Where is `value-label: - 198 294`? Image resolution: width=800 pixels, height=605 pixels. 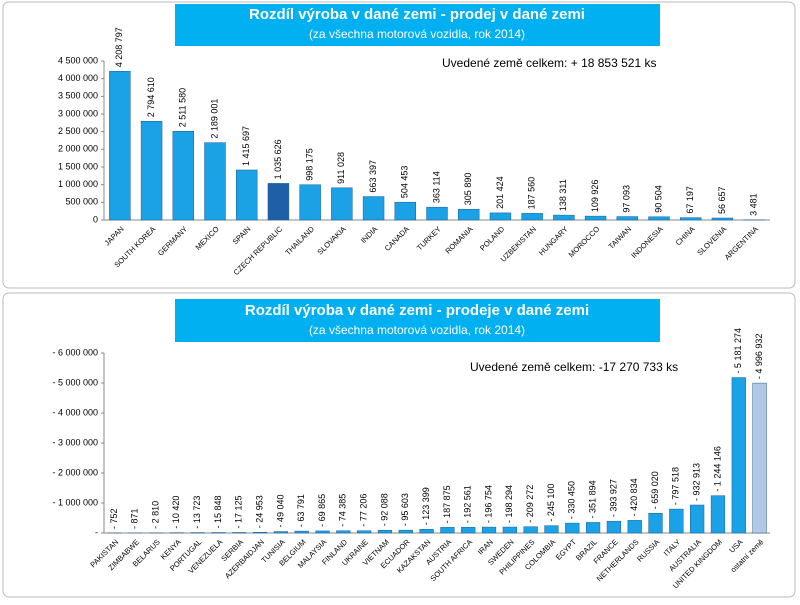 value-label: - 198 294 is located at coordinates (509, 504).